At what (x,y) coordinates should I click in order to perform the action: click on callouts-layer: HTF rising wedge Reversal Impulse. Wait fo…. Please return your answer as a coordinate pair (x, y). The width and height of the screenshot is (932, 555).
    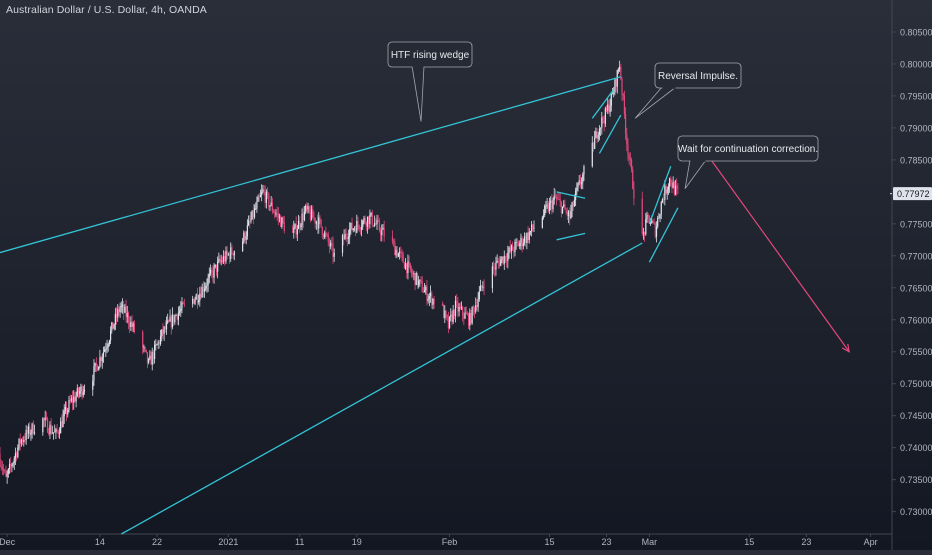
    Looking at the image, I should click on (603, 115).